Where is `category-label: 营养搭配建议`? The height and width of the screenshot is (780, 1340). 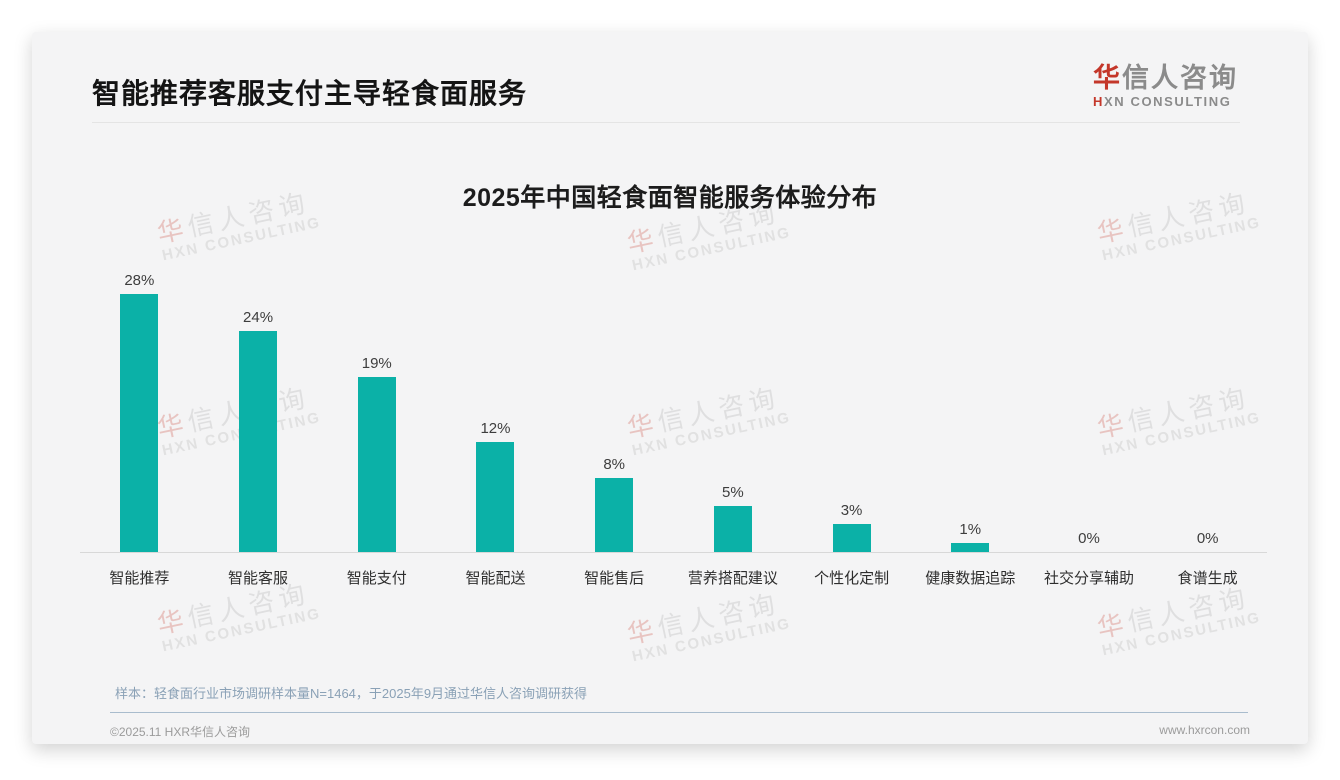
category-label: 营养搭配建议 is located at coordinates (732, 578).